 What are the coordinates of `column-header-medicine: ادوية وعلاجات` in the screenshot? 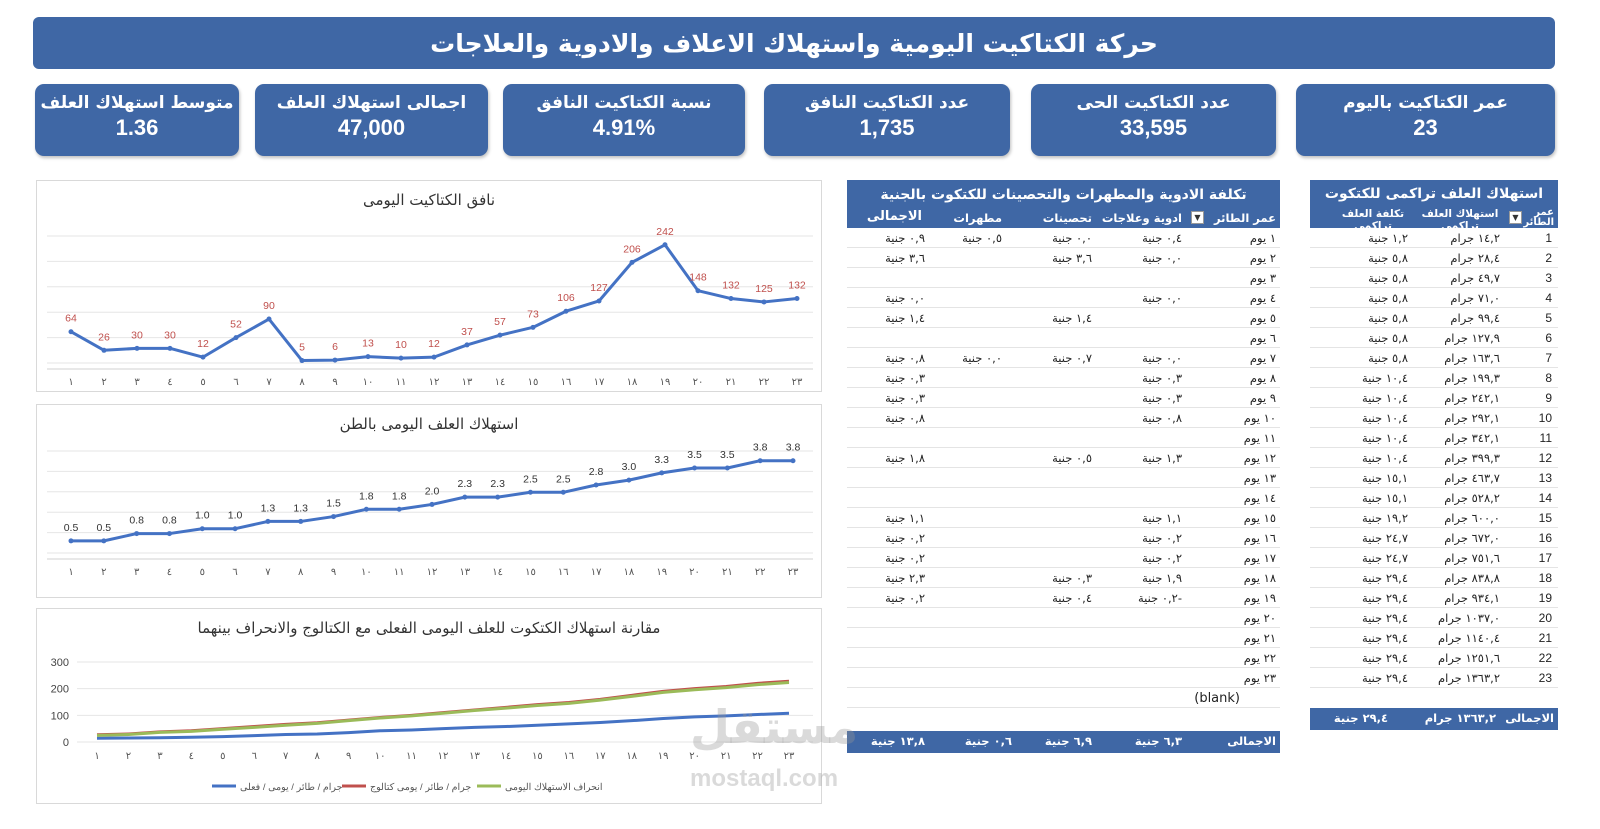 It's located at (1141, 218).